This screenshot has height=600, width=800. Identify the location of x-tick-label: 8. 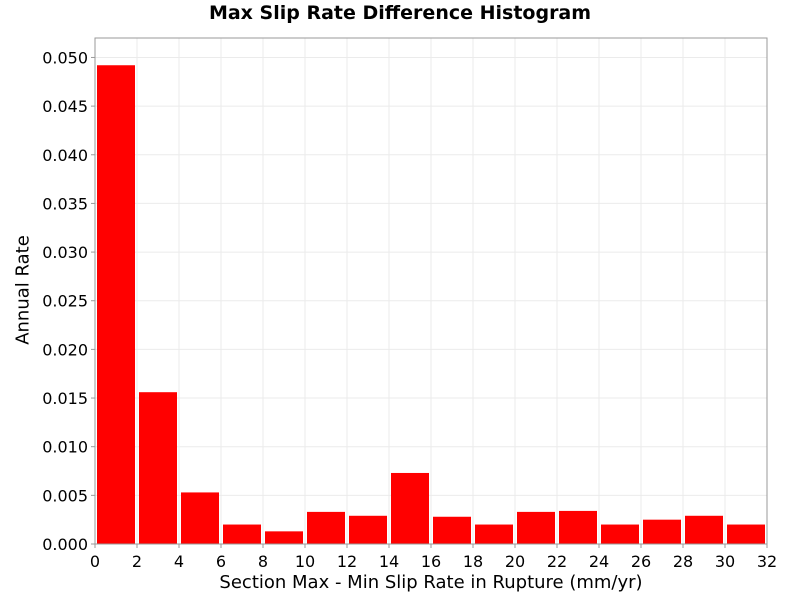
(263, 561).